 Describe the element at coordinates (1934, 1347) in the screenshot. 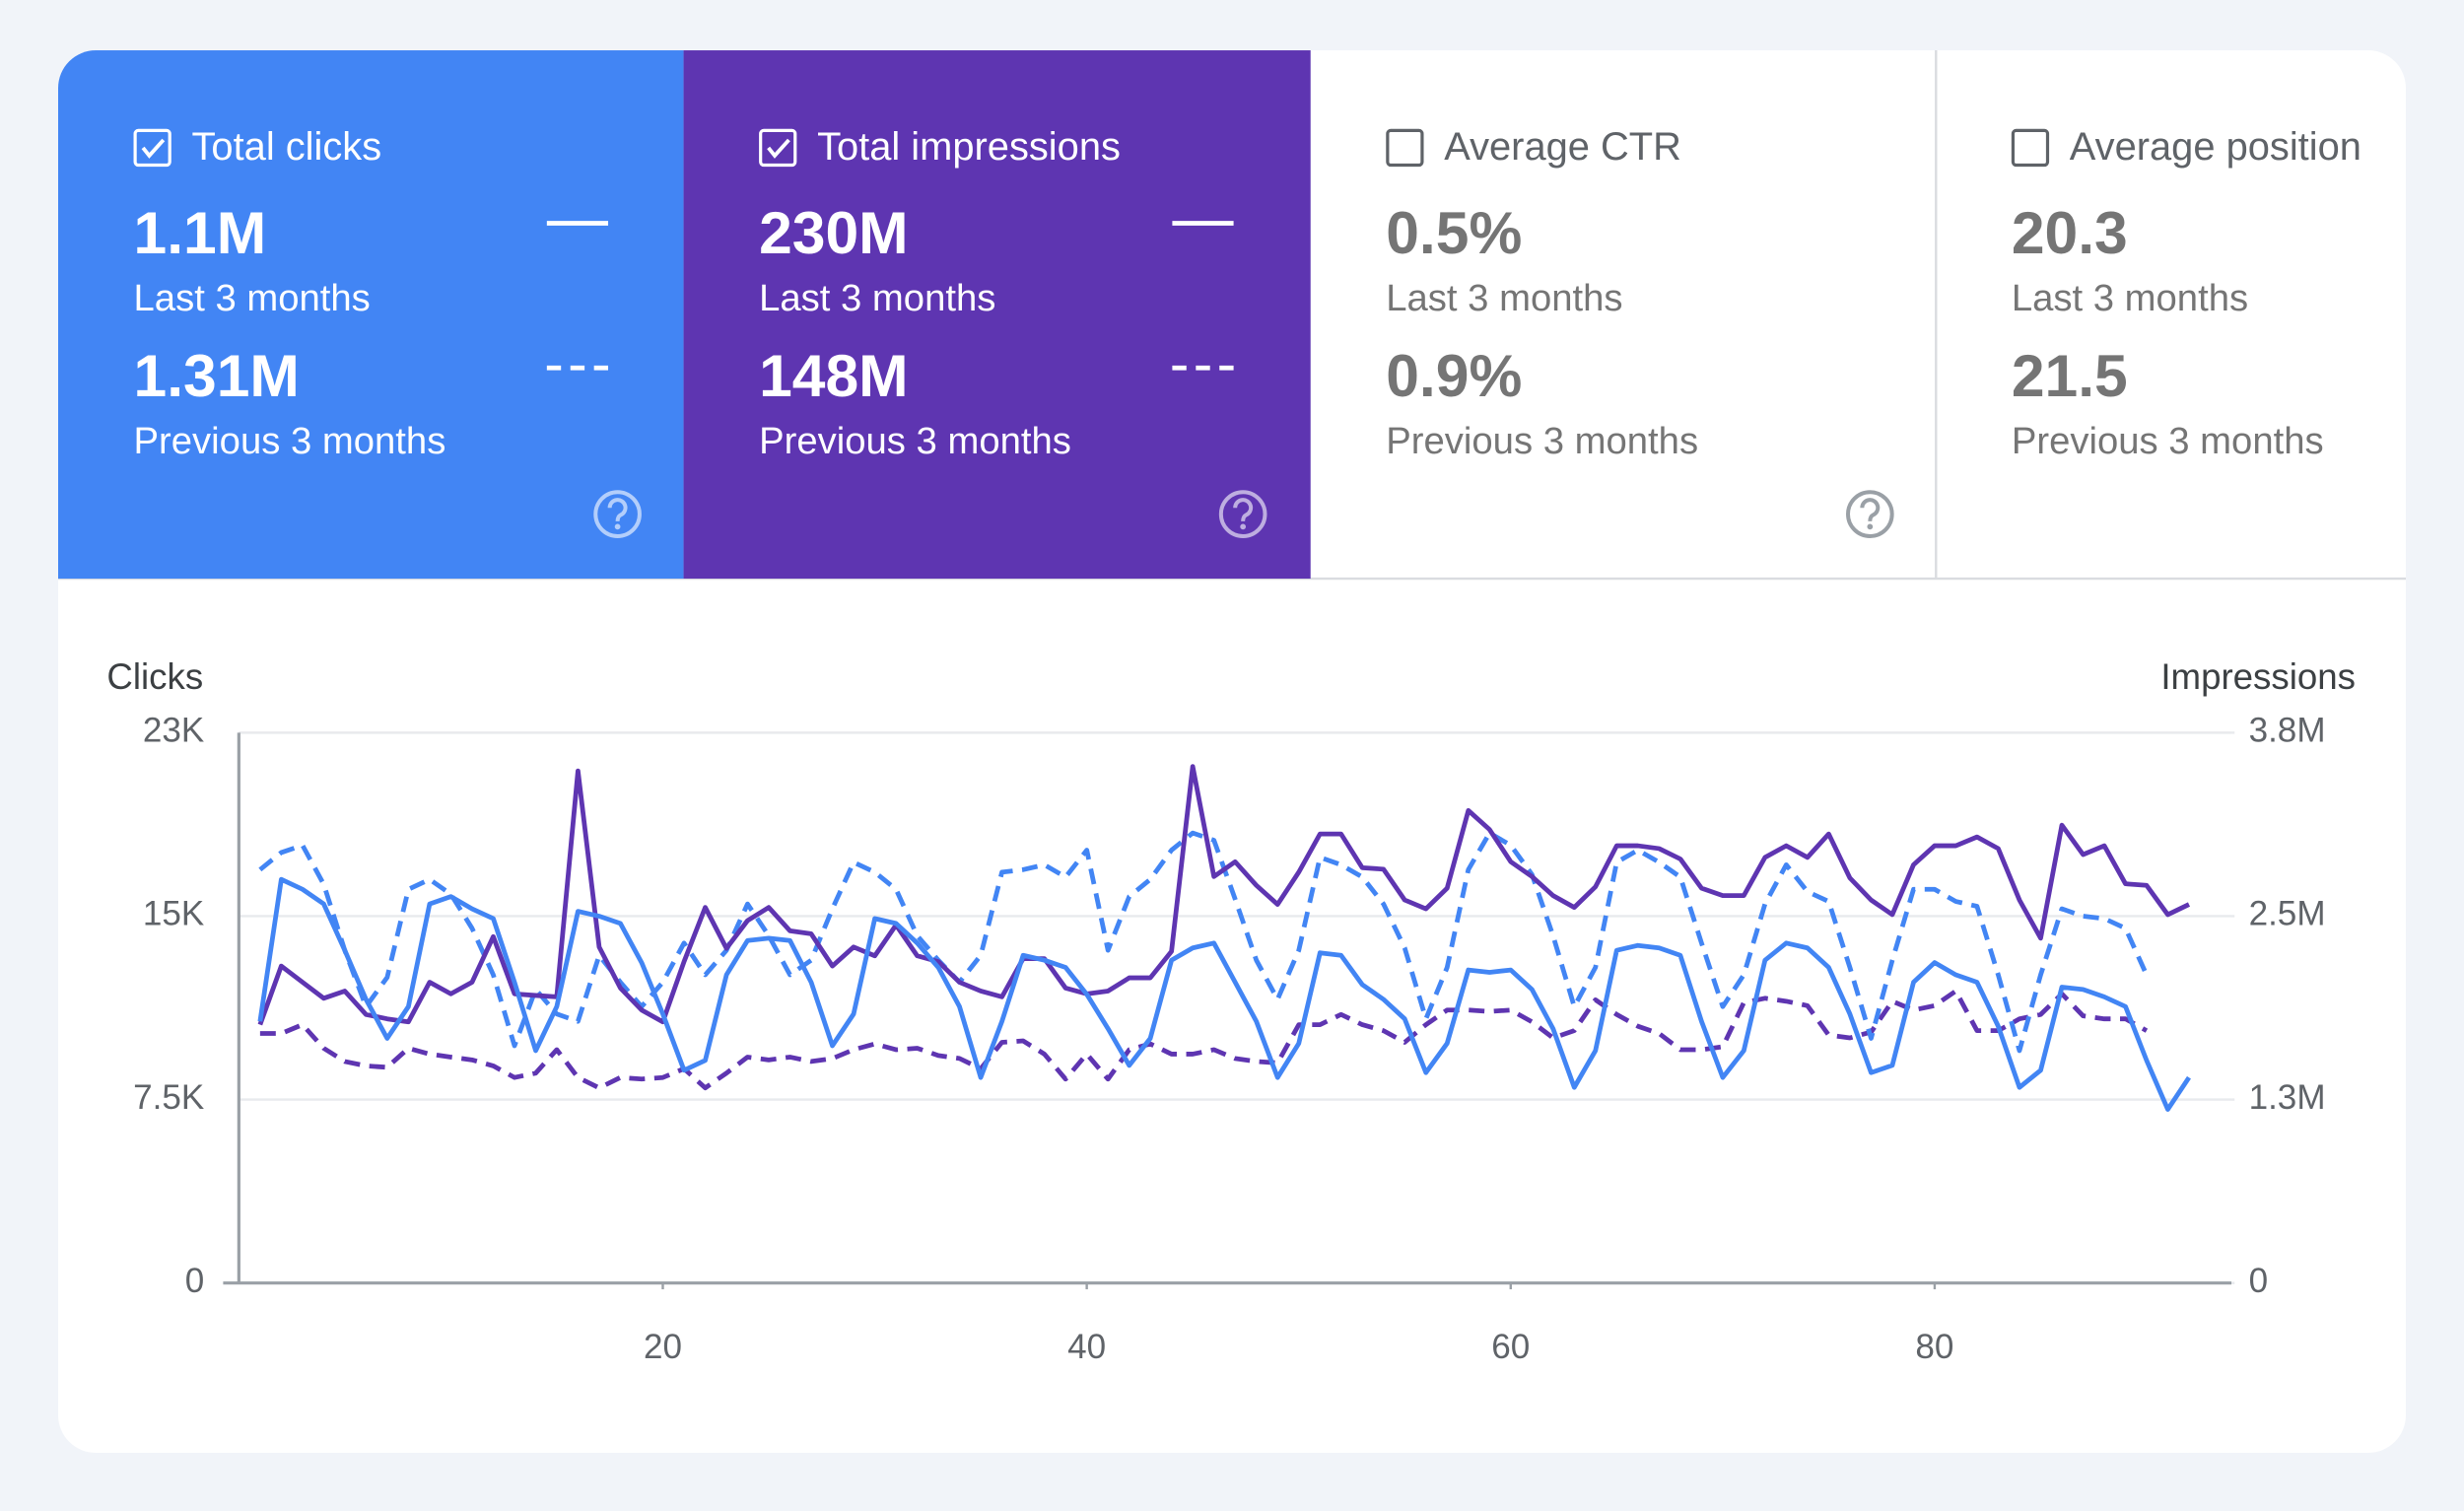

I see `x-tick-label: 80` at that location.